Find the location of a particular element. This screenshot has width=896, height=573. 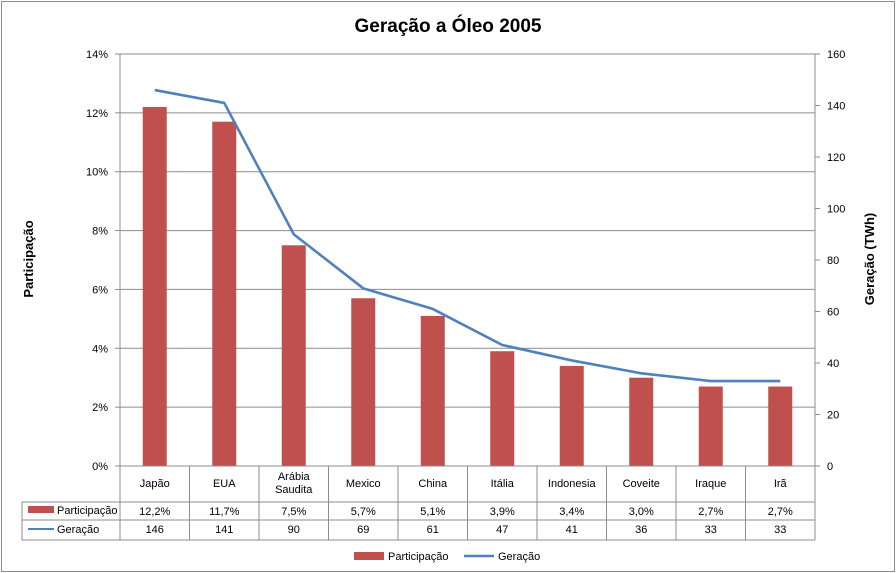

category-label: Irã is located at coordinates (781, 484).